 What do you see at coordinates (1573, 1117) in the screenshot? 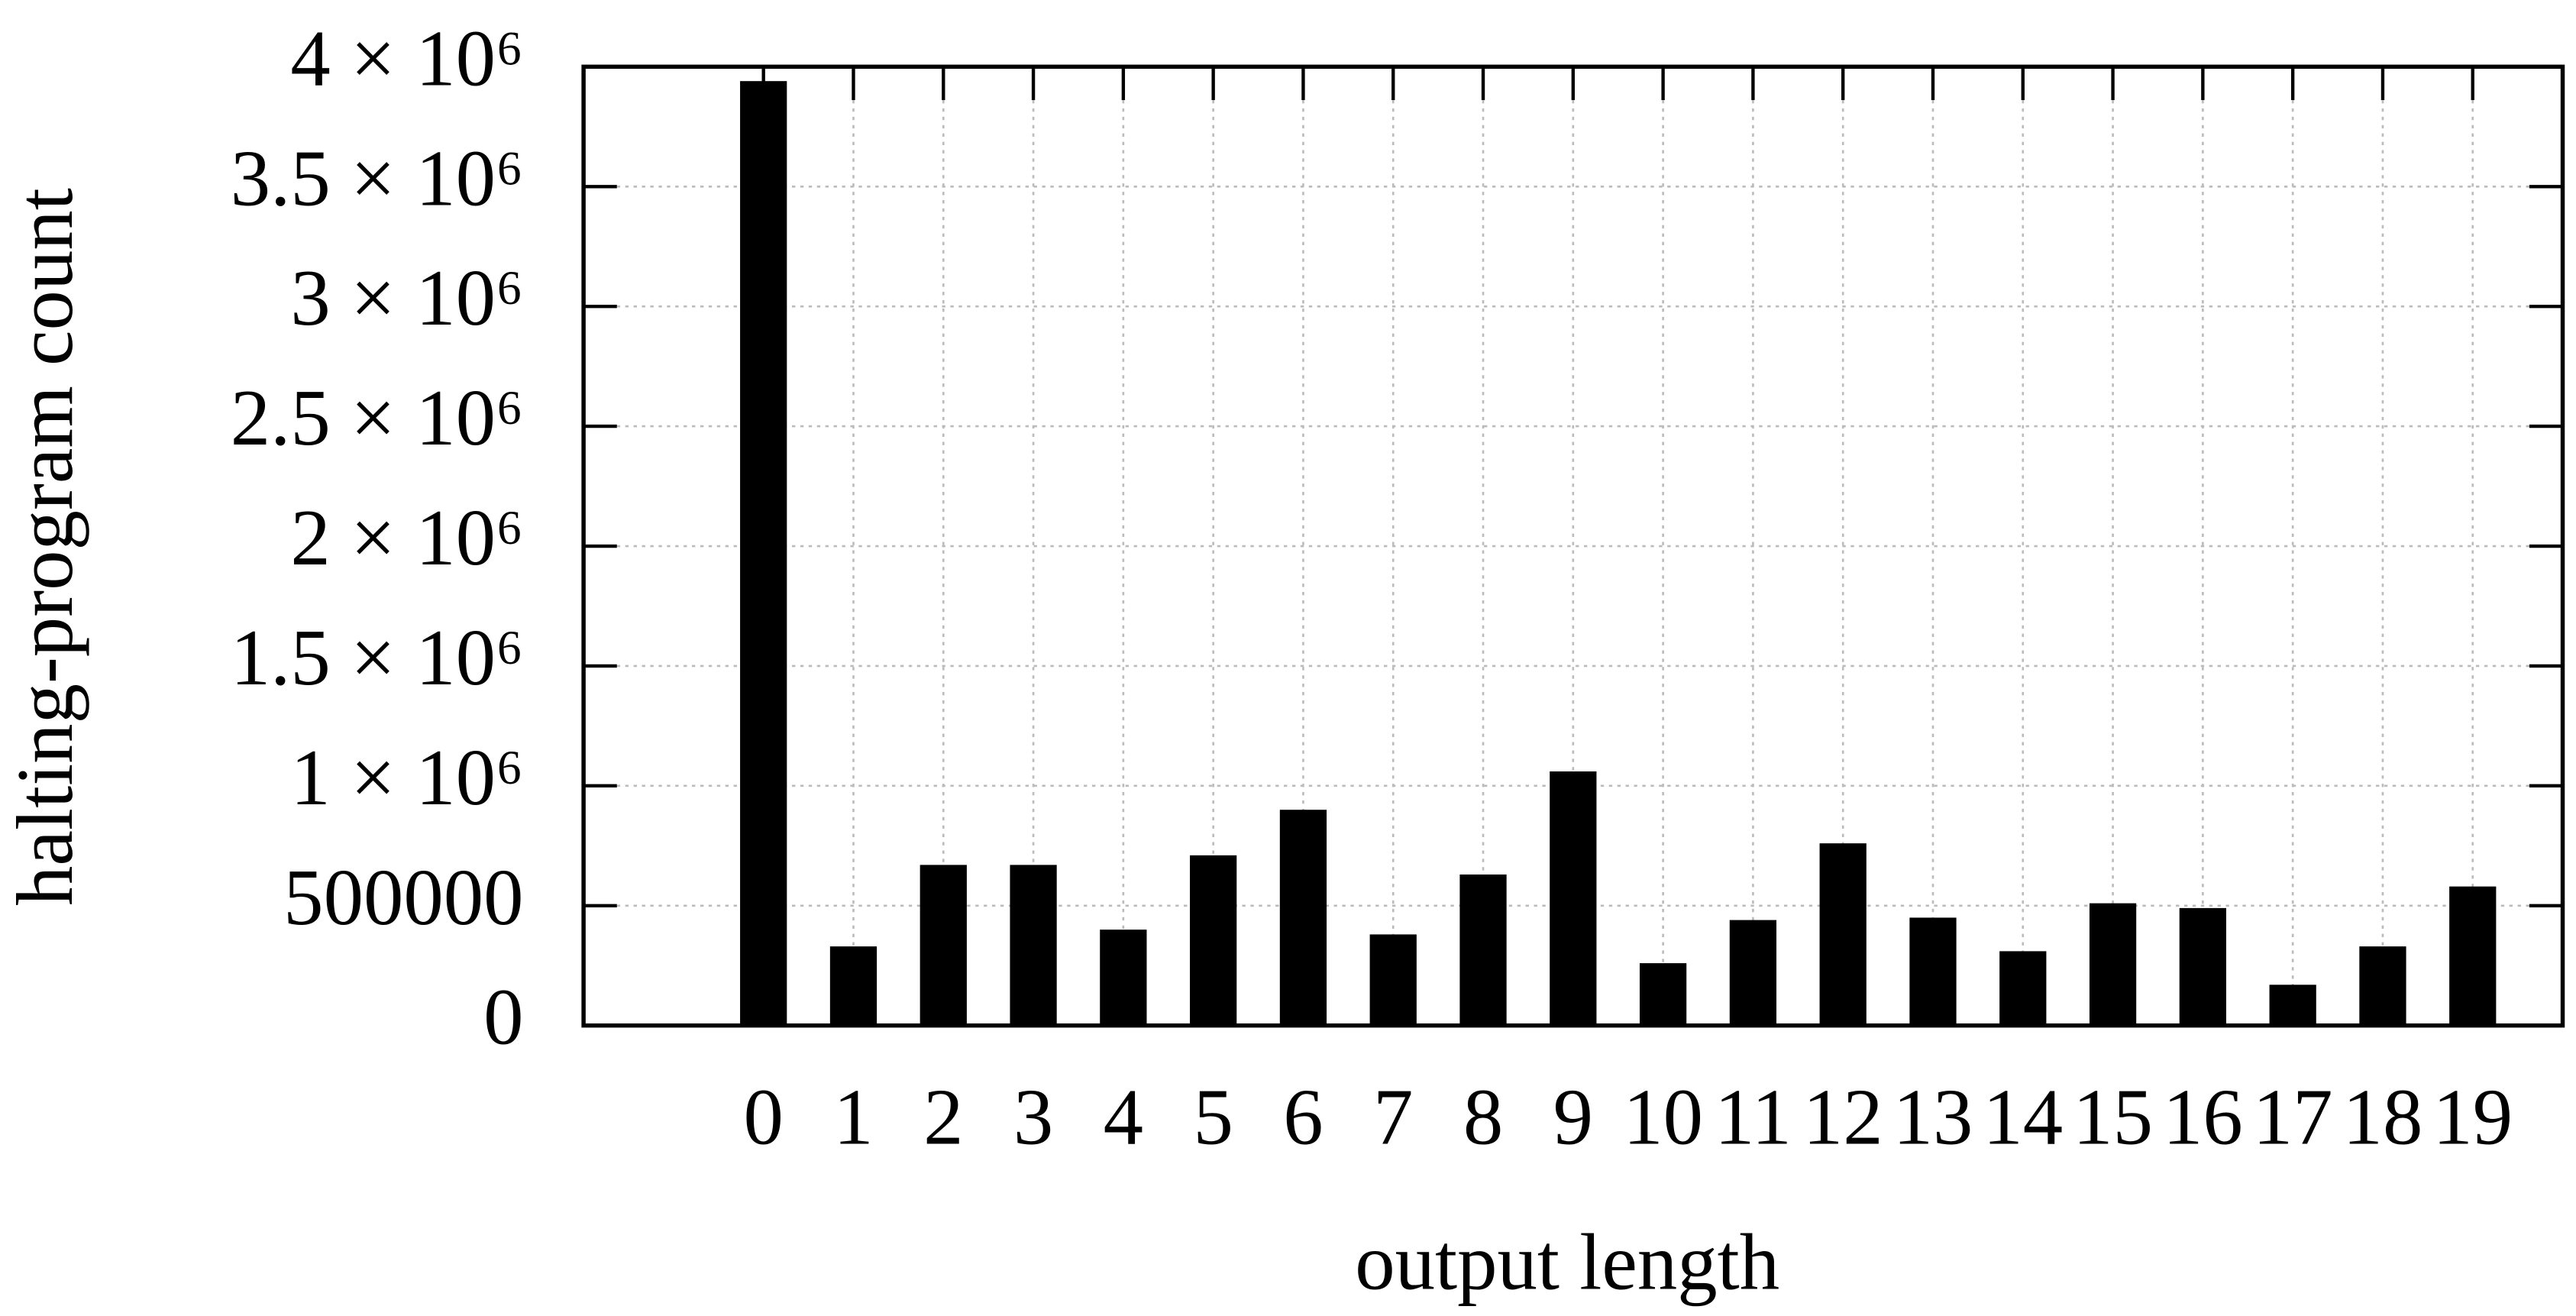
I see `x-tick-label: 9` at bounding box center [1573, 1117].